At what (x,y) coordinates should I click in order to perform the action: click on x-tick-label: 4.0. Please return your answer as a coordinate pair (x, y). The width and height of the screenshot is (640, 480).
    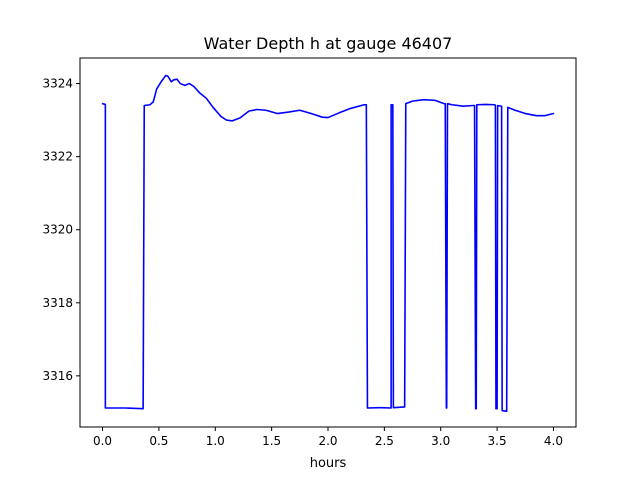
    Looking at the image, I should click on (553, 441).